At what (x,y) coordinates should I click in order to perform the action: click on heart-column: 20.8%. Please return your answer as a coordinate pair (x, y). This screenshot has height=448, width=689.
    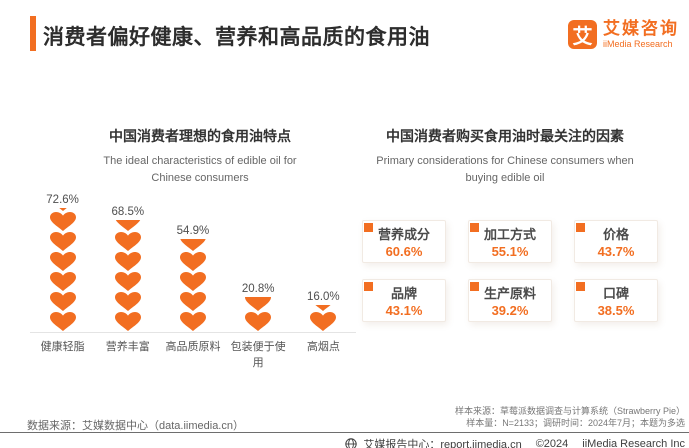
    Looking at the image, I should click on (258, 307).